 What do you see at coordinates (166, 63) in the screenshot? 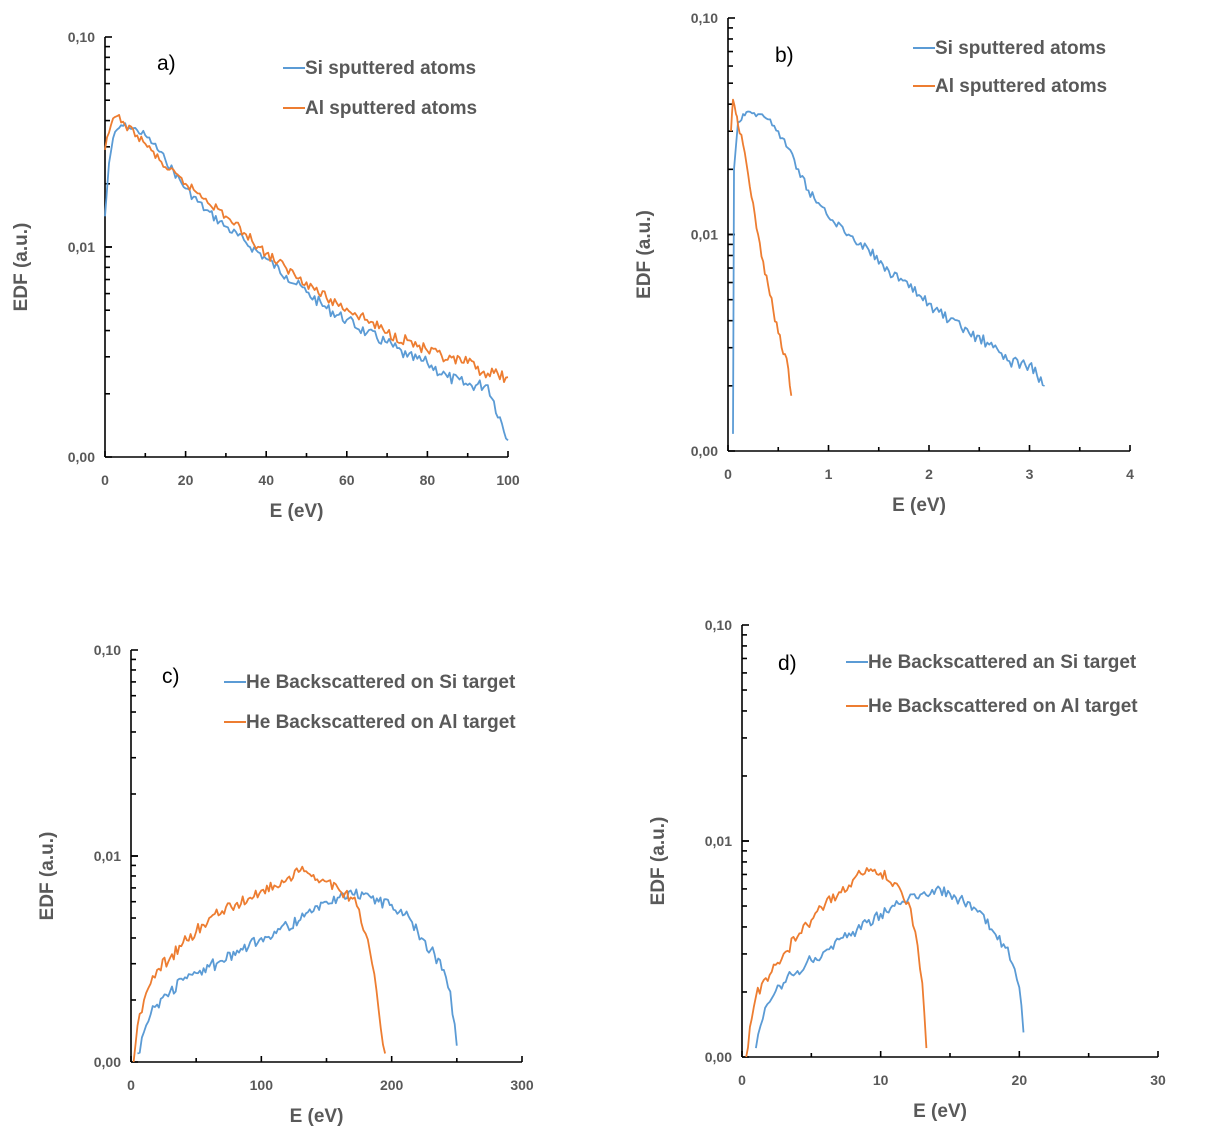
I see `panel-label: a)` at bounding box center [166, 63].